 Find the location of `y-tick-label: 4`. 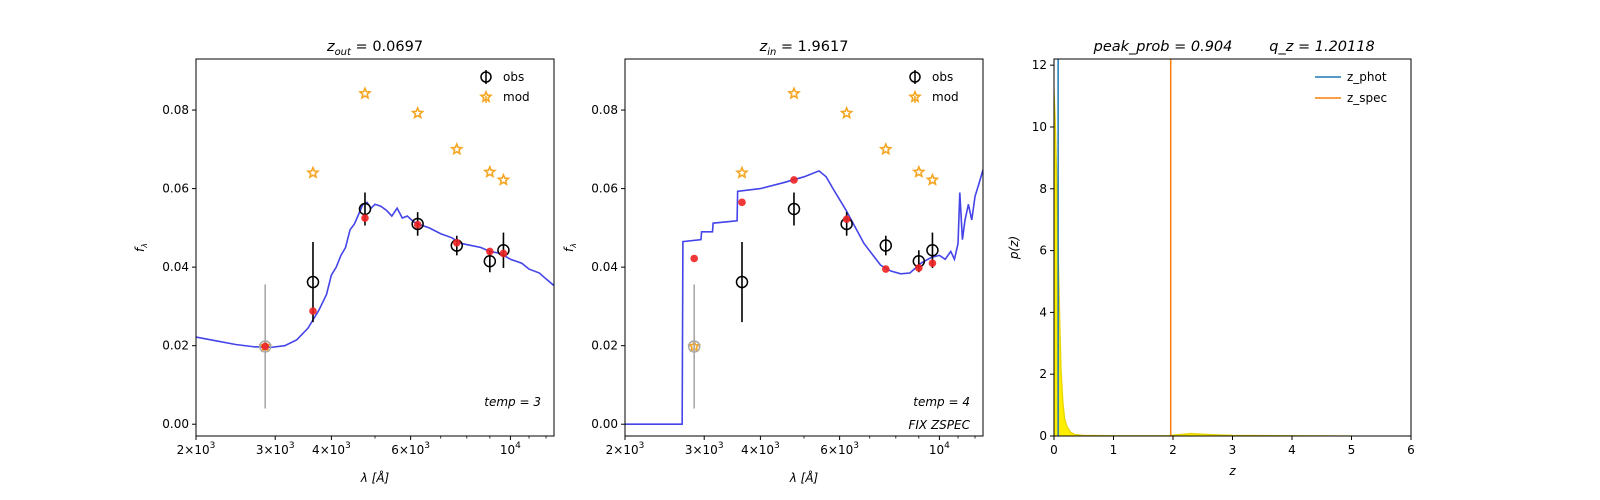

y-tick-label: 4 is located at coordinates (1043, 312).